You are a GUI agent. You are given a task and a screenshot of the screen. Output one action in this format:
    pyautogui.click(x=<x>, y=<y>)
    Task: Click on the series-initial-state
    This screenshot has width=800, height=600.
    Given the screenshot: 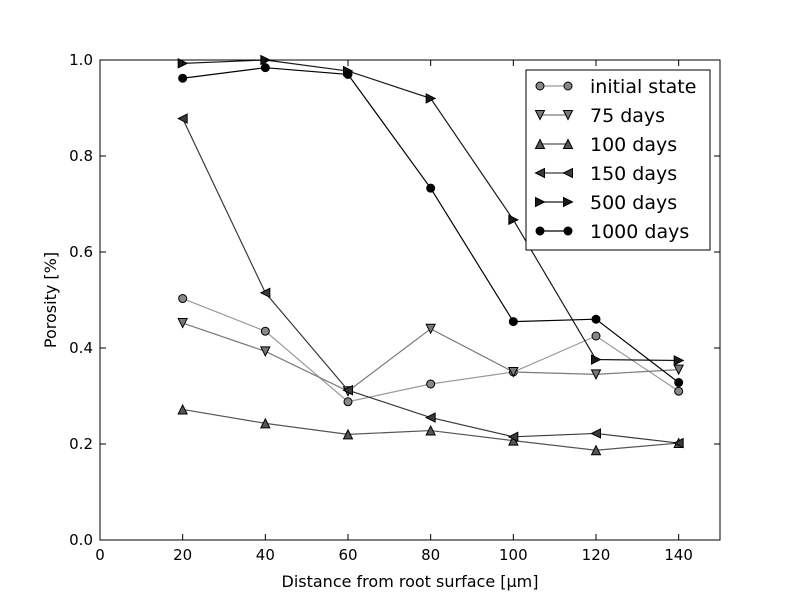 What is the action you would take?
    pyautogui.click(x=431, y=350)
    